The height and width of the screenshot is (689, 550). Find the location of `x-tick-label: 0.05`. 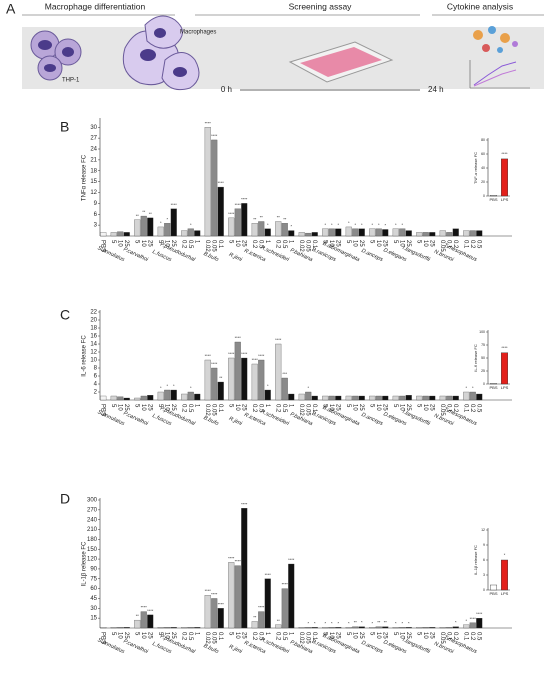

x-tick-label: 0.05 is located at coordinates (308, 246).